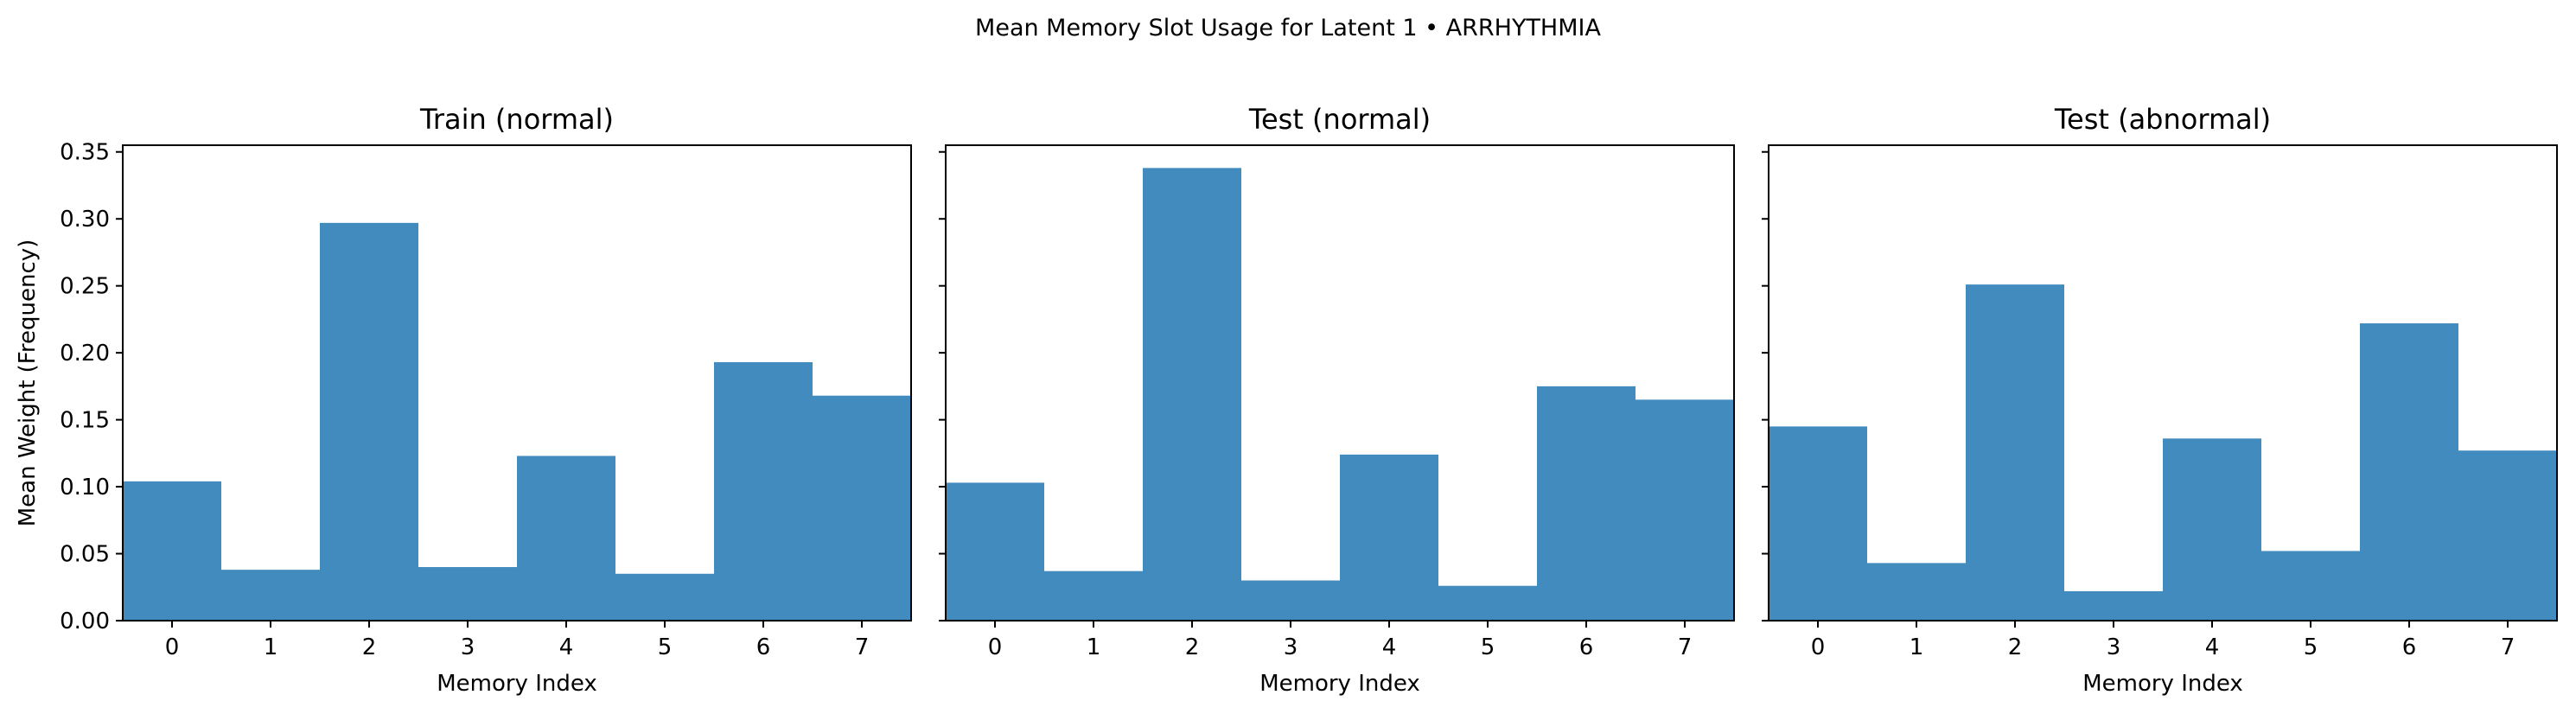 Image resolution: width=2576 pixels, height=714 pixels. What do you see at coordinates (85, 354) in the screenshot?
I see `y-tick-label: 0.20` at bounding box center [85, 354].